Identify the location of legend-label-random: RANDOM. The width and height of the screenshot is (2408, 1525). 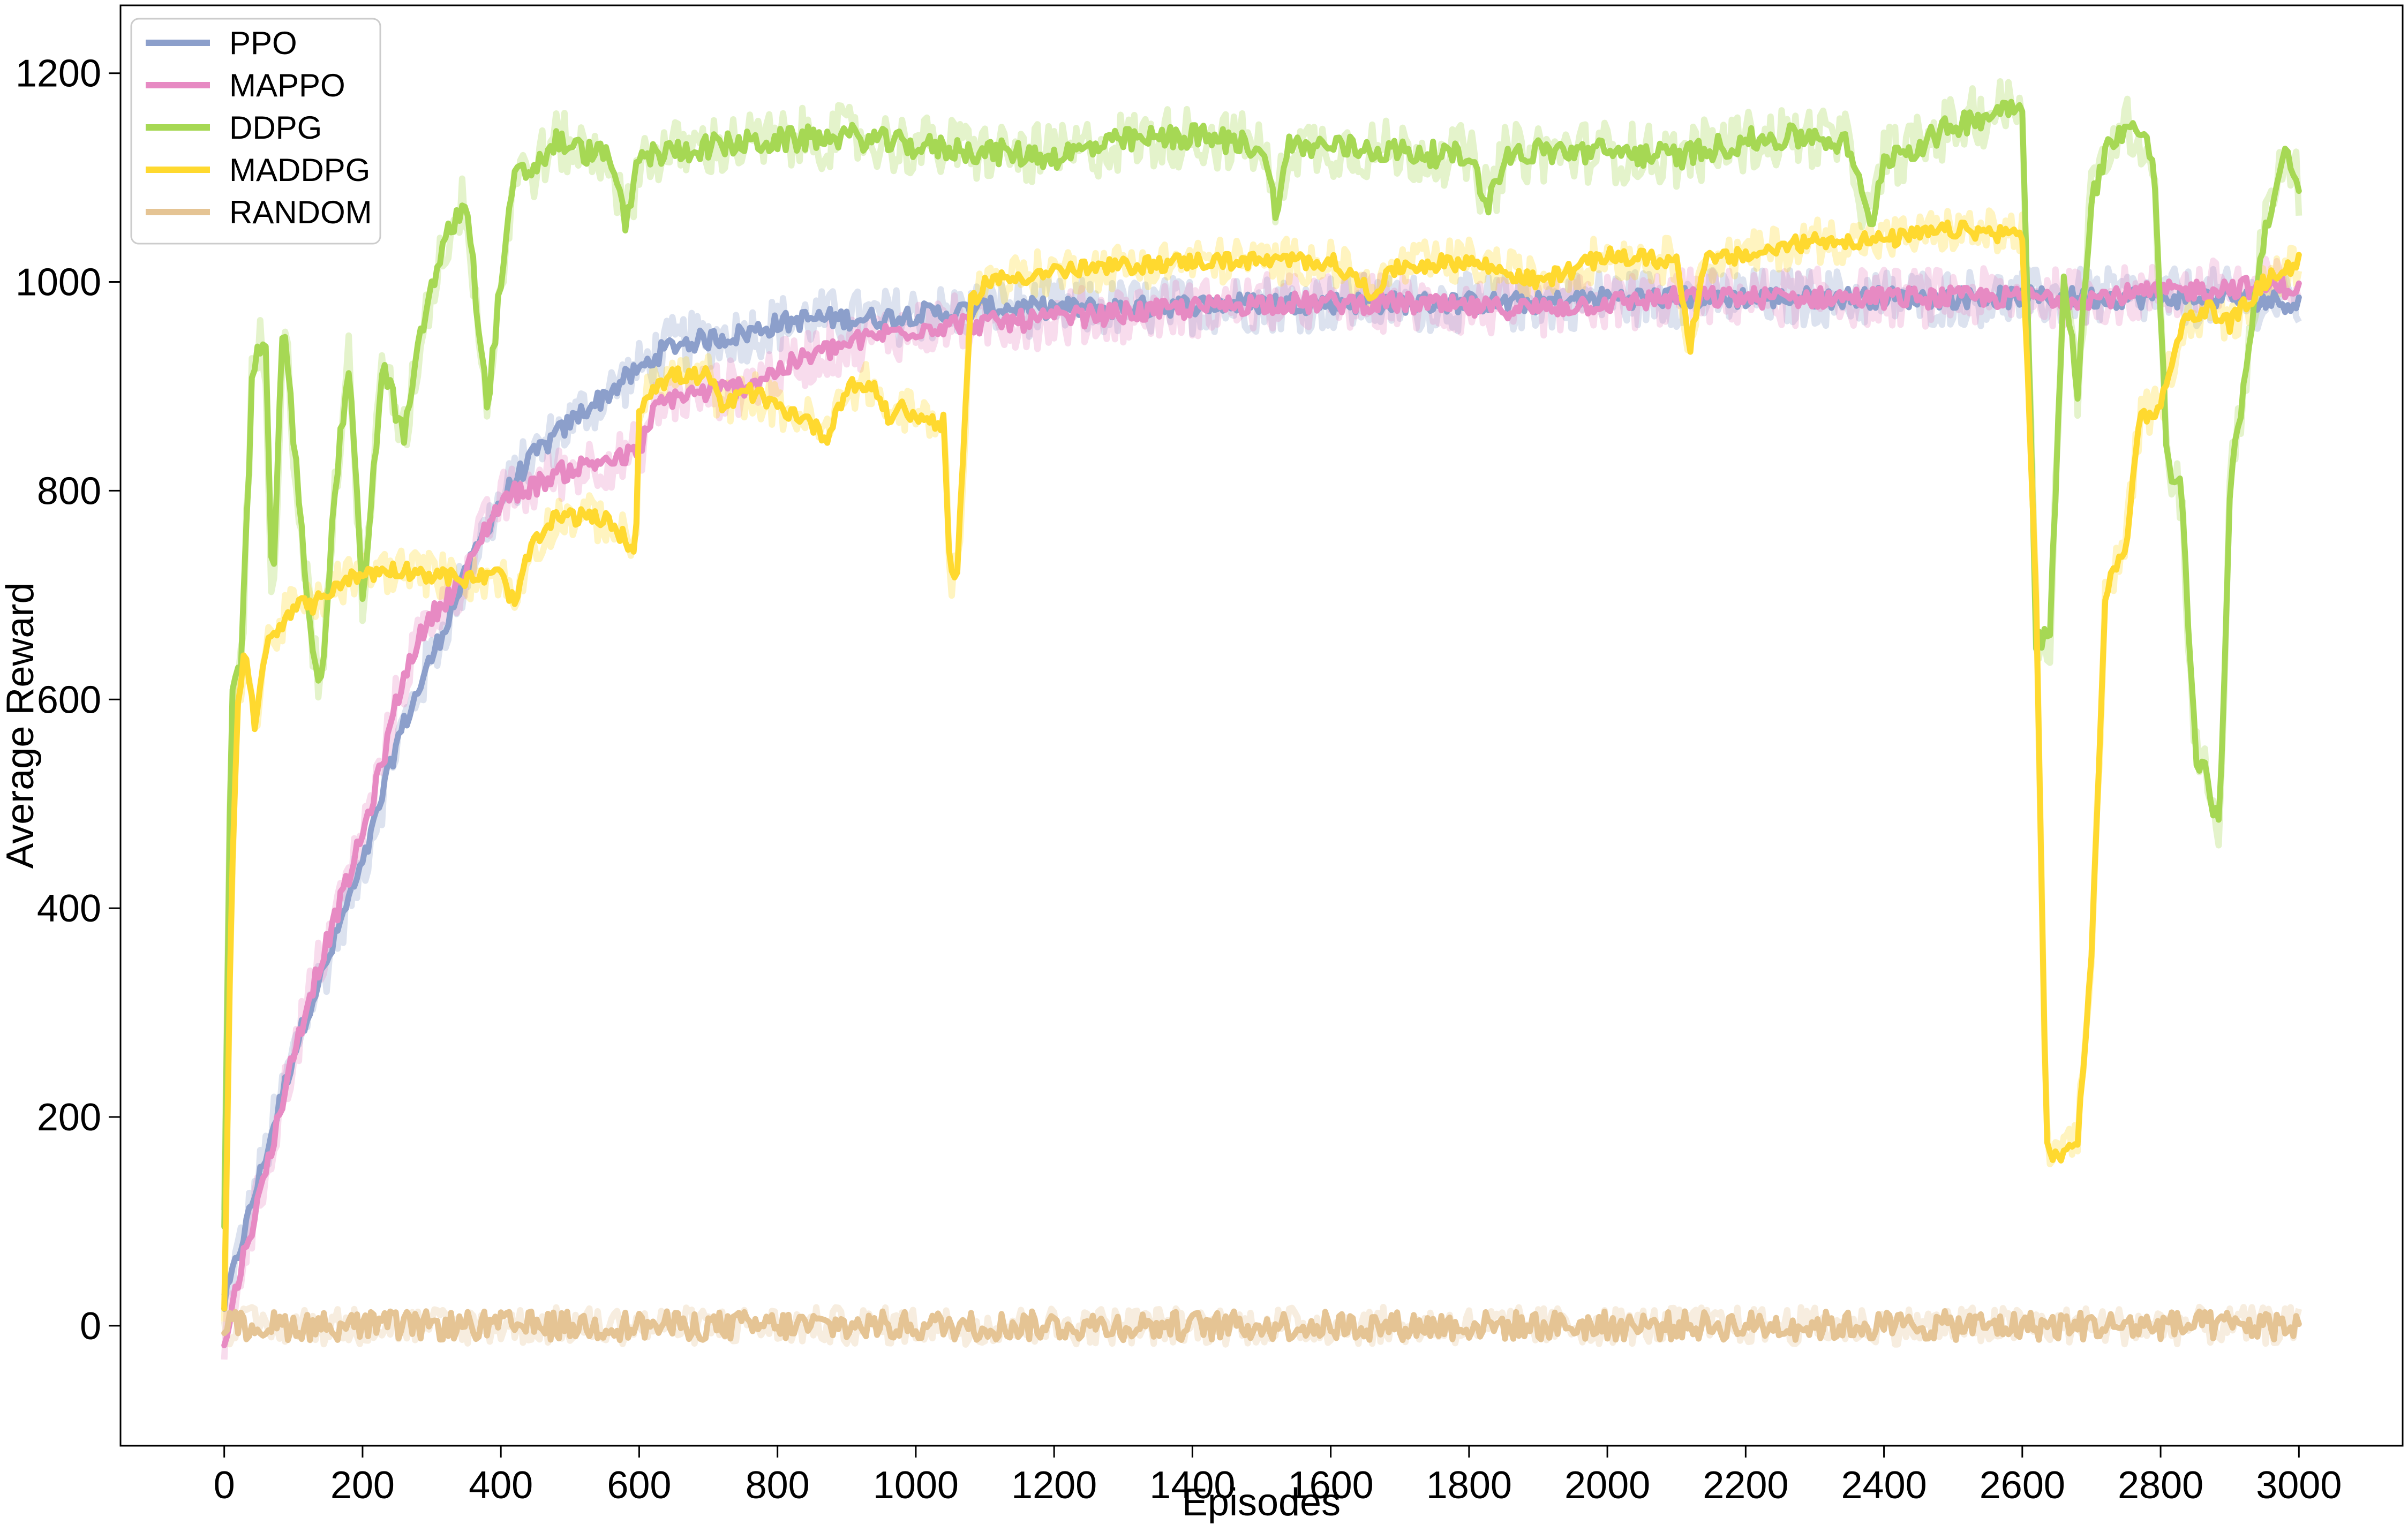
(300, 212).